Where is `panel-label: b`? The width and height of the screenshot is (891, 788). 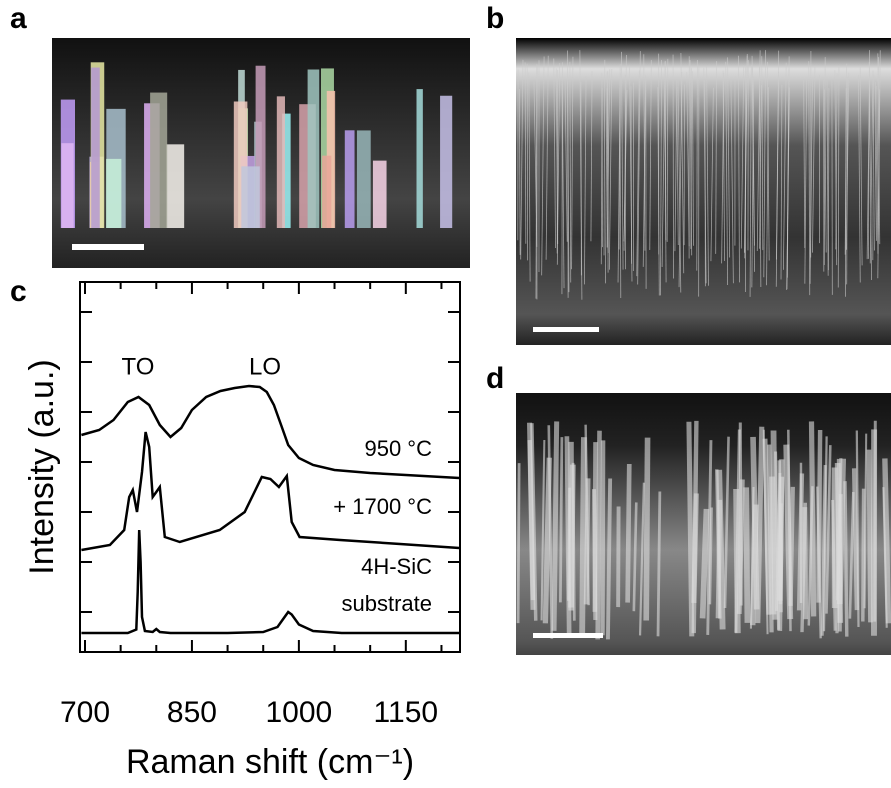
panel-label: b is located at coordinates (495, 18).